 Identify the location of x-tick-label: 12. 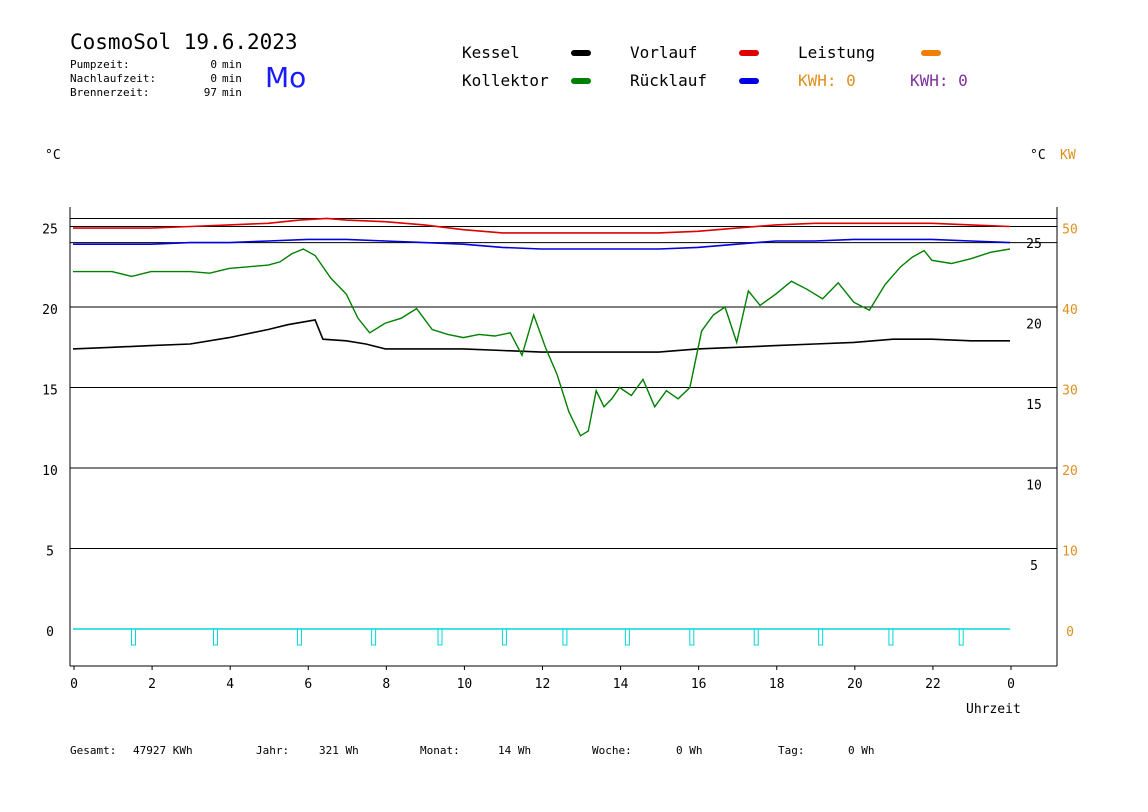
(543, 684).